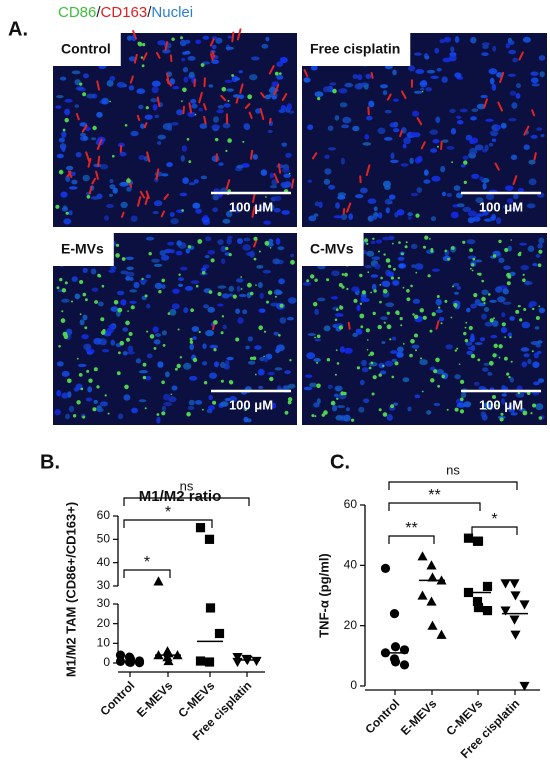 Image resolution: width=550 pixels, height=782 pixels. Describe the element at coordinates (332, 249) in the screenshot. I see `image-label: C-MVs` at that location.